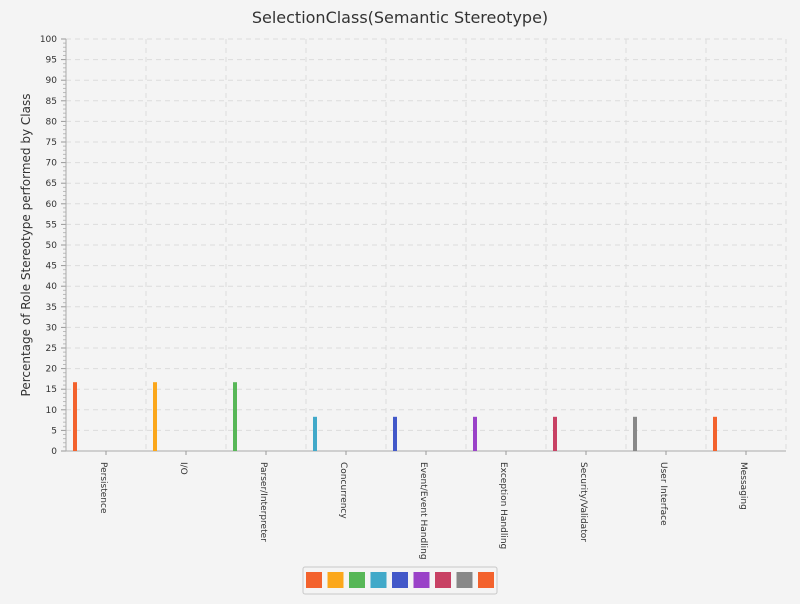  What do you see at coordinates (51, 349) in the screenshot?
I see `y-tick-label: 25` at bounding box center [51, 349].